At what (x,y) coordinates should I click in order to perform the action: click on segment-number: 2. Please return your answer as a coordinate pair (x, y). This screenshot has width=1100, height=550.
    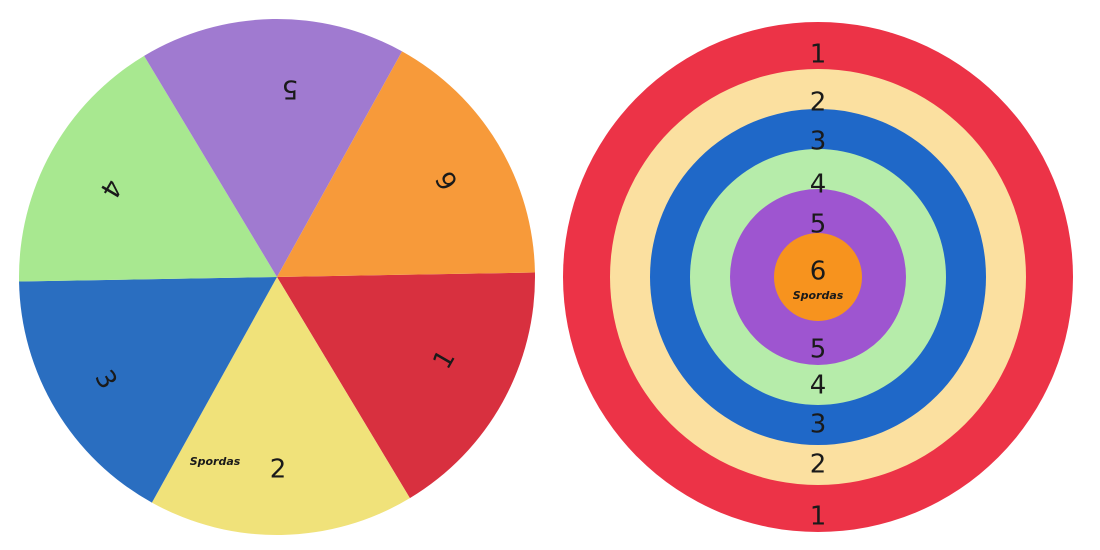
    Looking at the image, I should click on (278, 470).